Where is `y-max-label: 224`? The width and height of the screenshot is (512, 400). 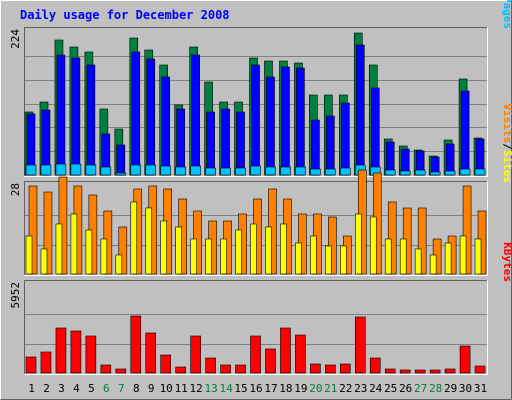 y-max-label: 224 is located at coordinates (15, 39).